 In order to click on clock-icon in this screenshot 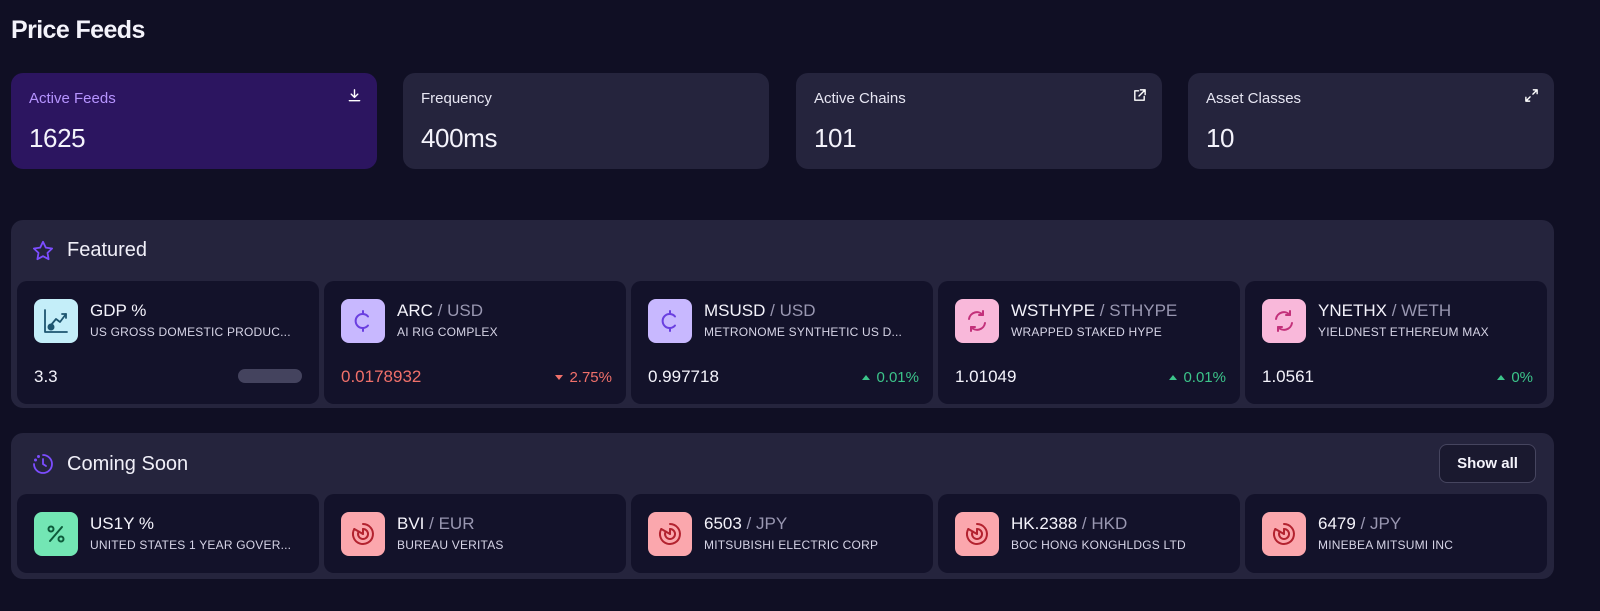, I will do `click(43, 464)`.